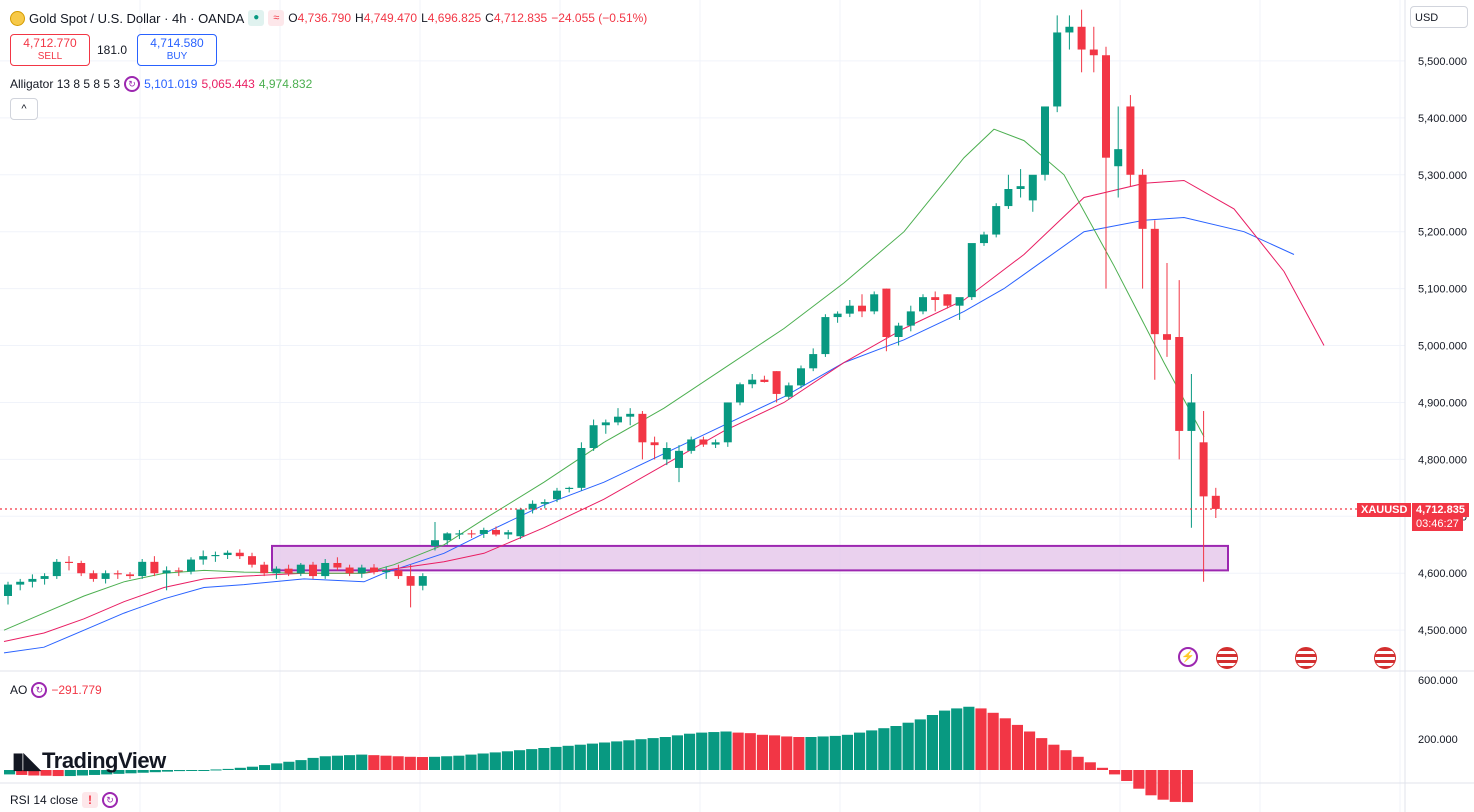  Describe the element at coordinates (520, 18) in the screenshot. I see `ohlc-close: 4,712.835` at that location.